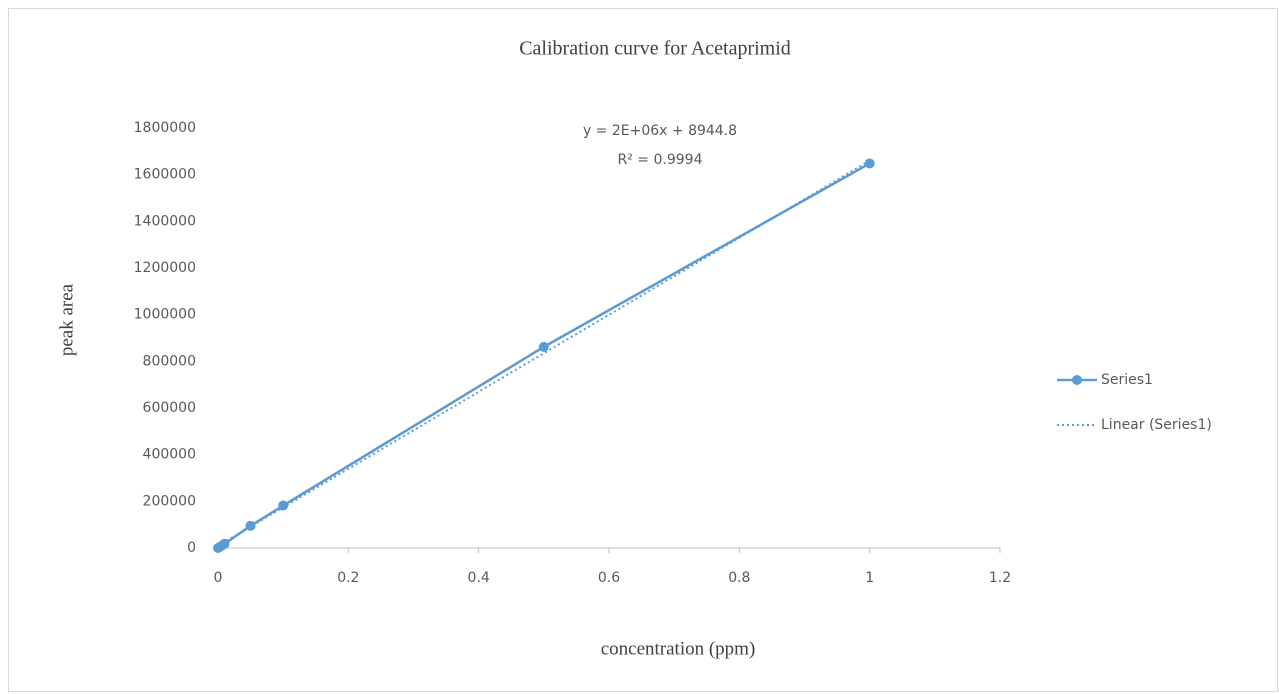 Image resolution: width=1279 pixels, height=694 pixels. Describe the element at coordinates (655, 49) in the screenshot. I see `chart-title: Calibration curve for Acetaprimid` at that location.